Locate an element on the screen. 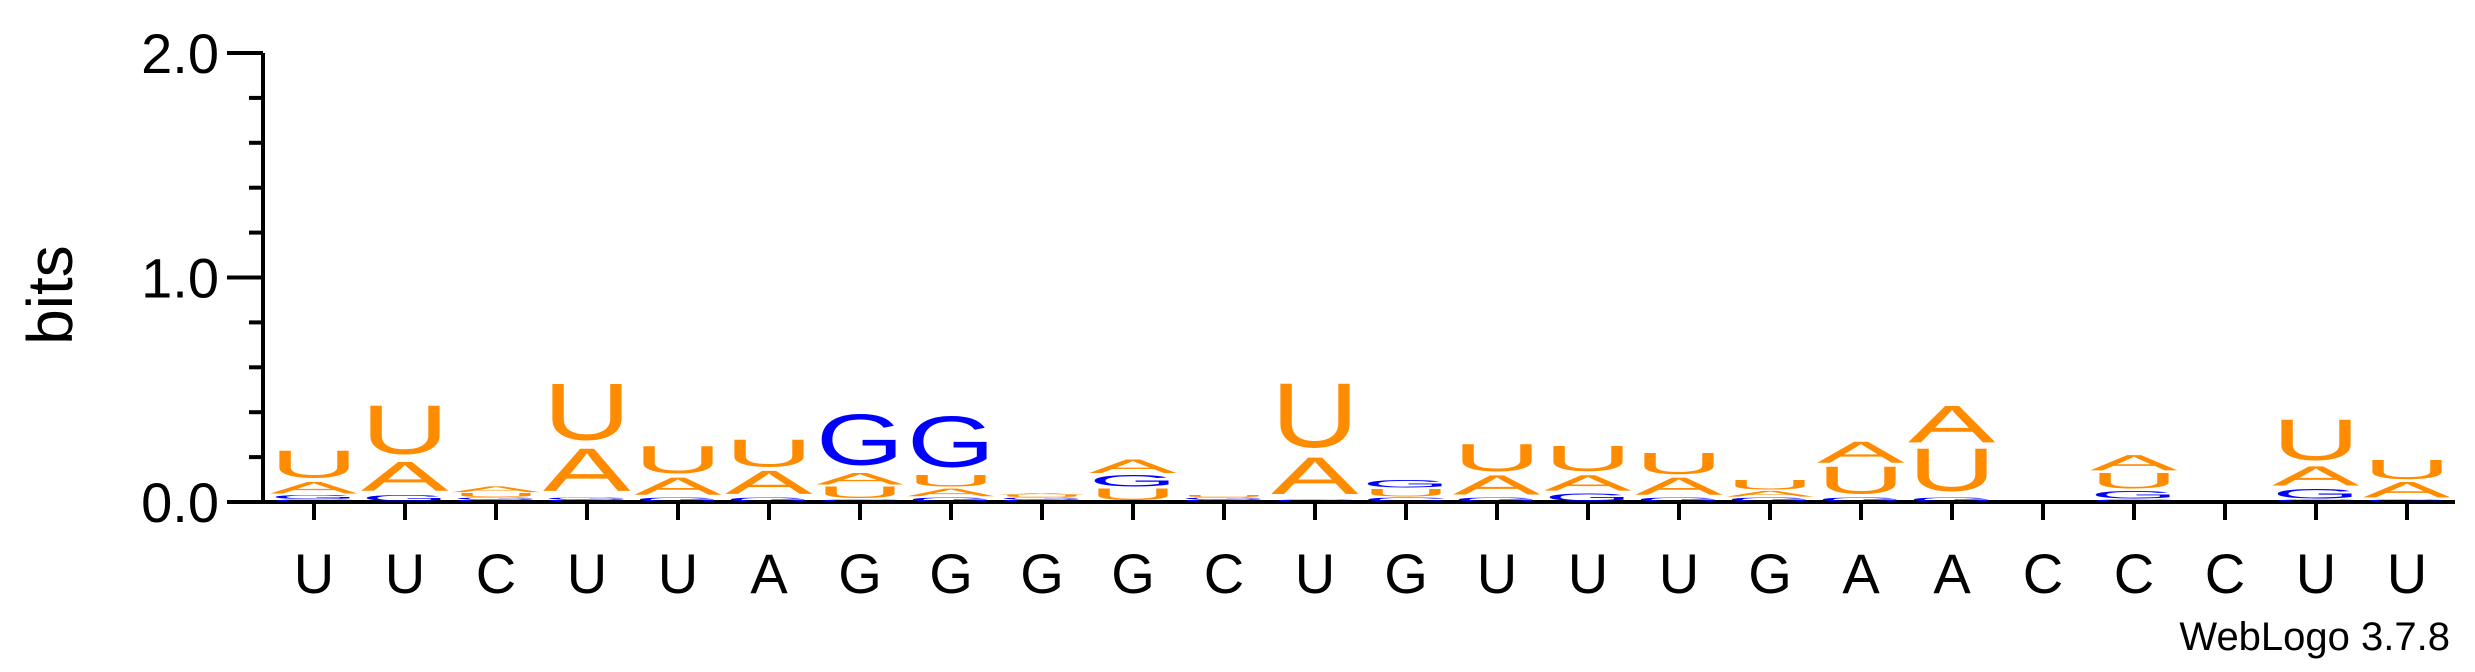 The width and height of the screenshot is (2475, 672). stack-19: GUA is located at coordinates (1952, 449).